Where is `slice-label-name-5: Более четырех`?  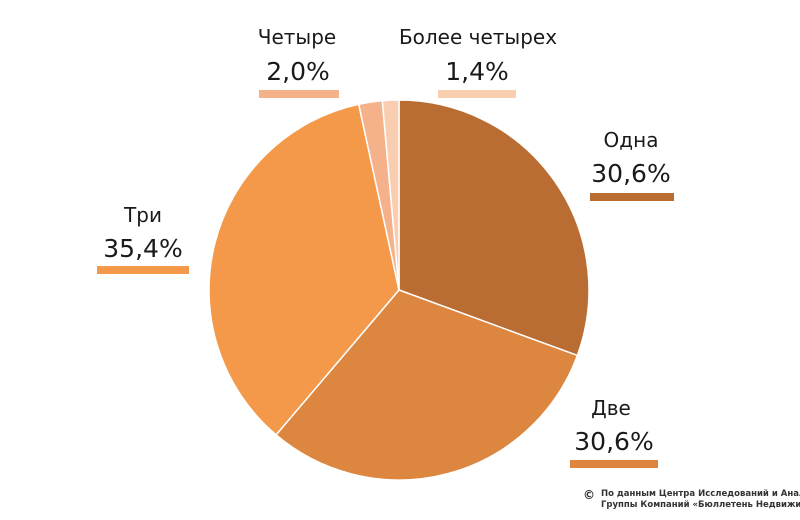 slice-label-name-5: Более четырех is located at coordinates (478, 37).